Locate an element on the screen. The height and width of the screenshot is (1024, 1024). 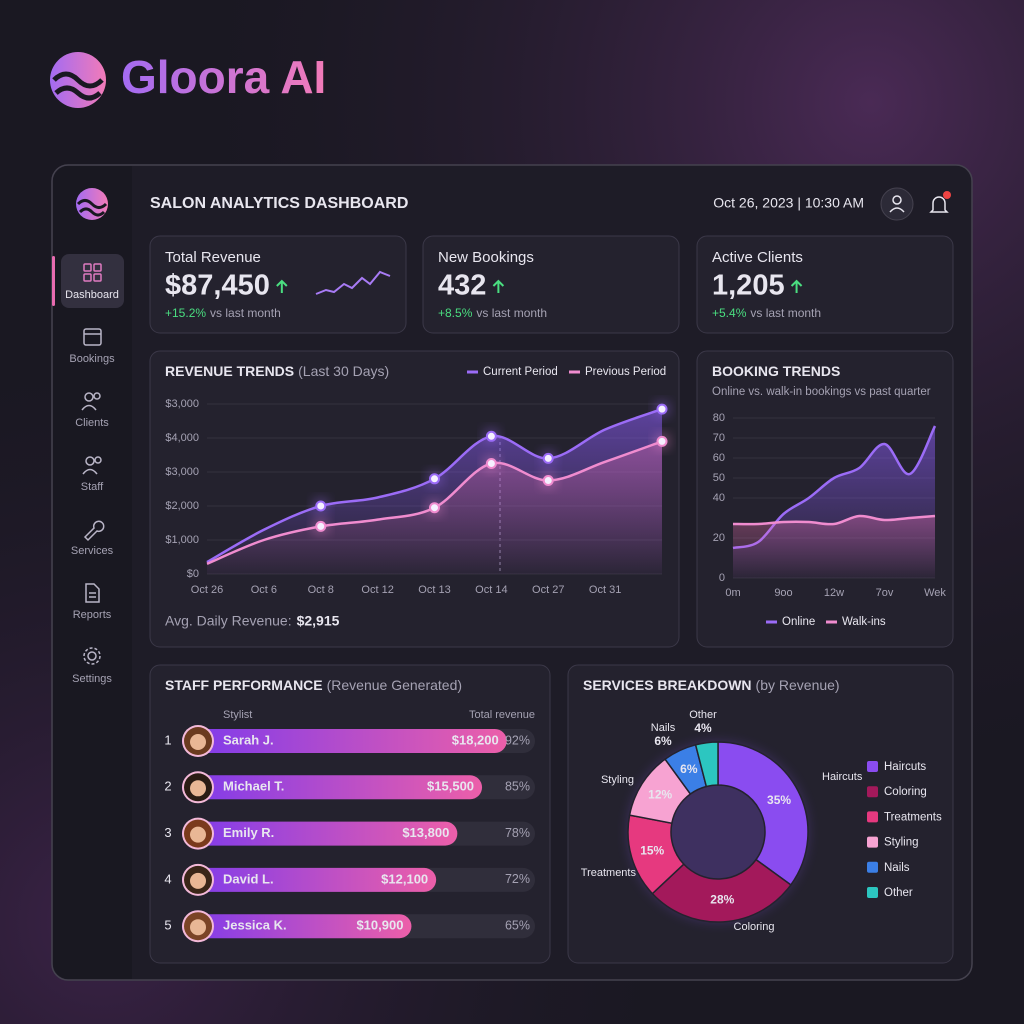
share-label: 78% is located at coordinates (517, 833).